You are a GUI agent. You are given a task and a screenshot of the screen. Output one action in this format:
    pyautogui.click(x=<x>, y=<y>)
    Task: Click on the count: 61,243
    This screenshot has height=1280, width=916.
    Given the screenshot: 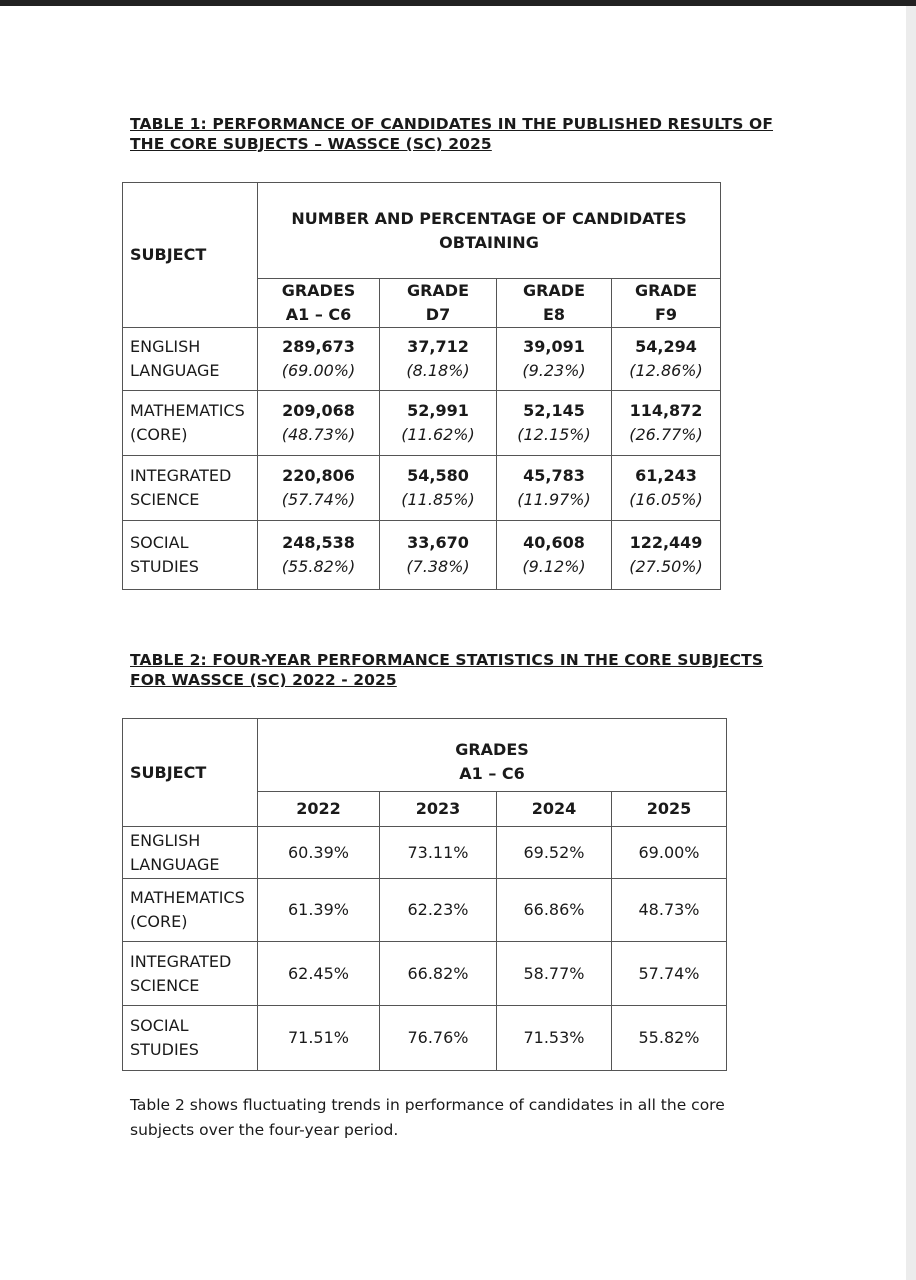 What is the action you would take?
    pyautogui.click(x=666, y=475)
    